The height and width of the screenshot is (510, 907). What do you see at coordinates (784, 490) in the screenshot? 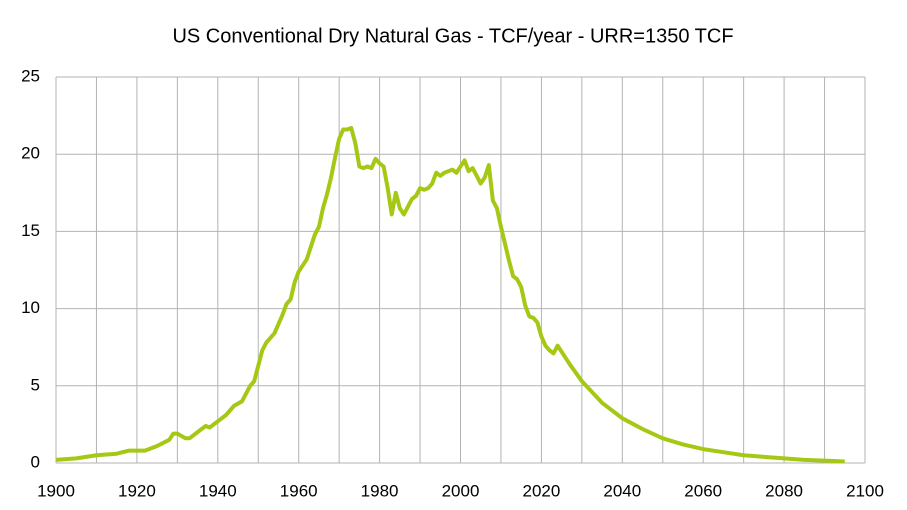
I see `x-tick-label: 2080` at bounding box center [784, 490].